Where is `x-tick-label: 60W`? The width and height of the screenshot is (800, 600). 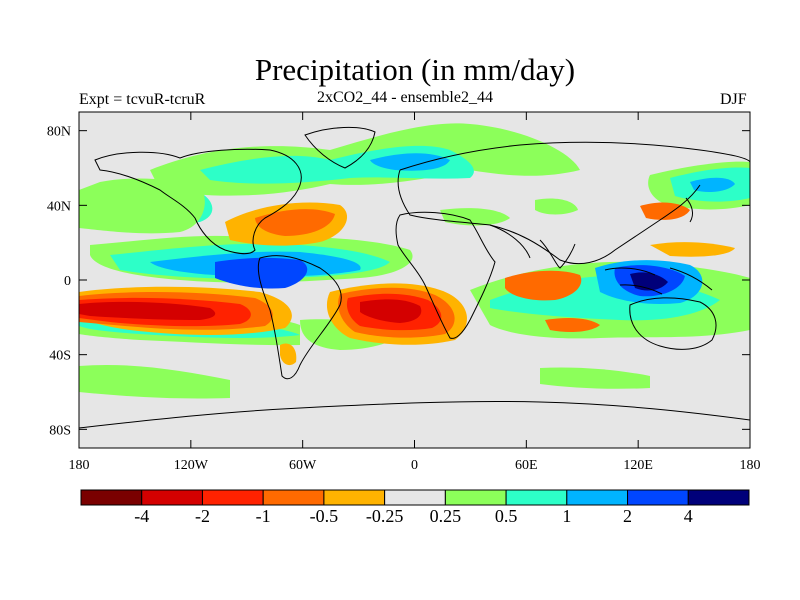
x-tick-label: 60W is located at coordinates (303, 465).